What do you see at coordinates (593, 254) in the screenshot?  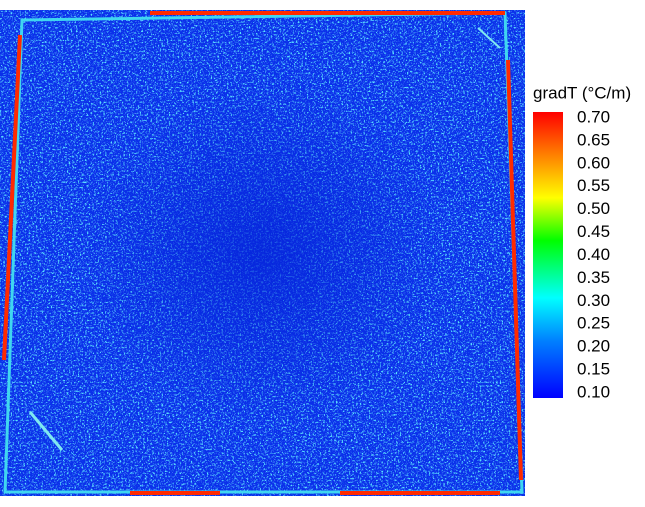 I see `colorbar-tick-label: 0.40` at bounding box center [593, 254].